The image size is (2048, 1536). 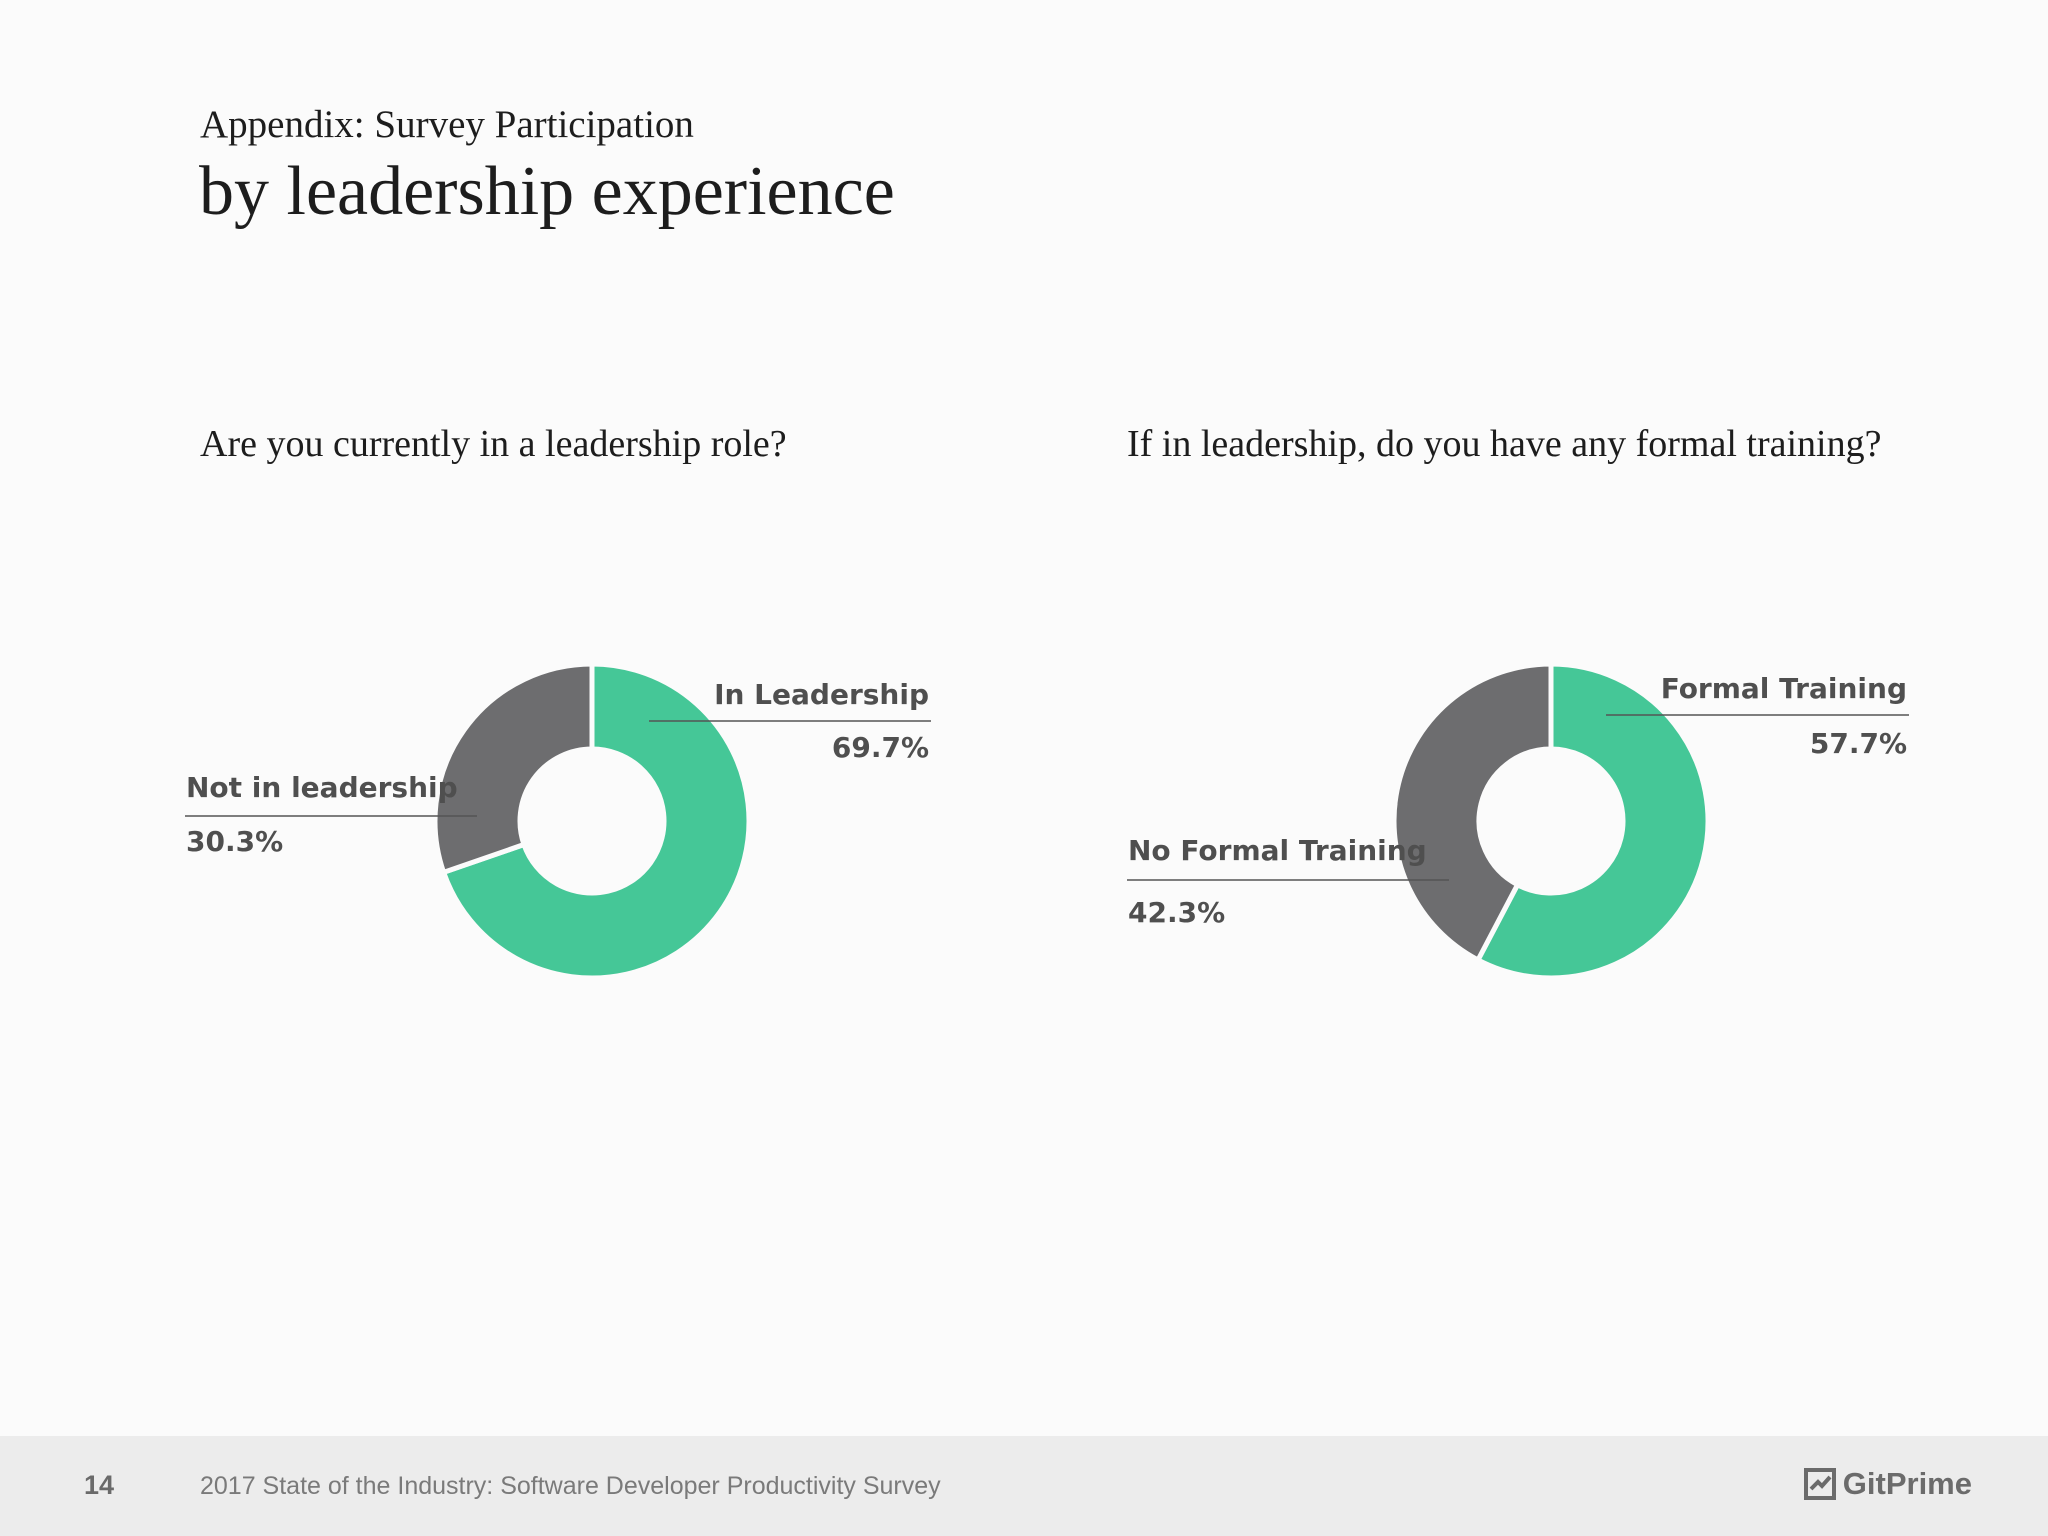 What do you see at coordinates (1783, 688) in the screenshot?
I see `slice-label-formal-training: Formal Training` at bounding box center [1783, 688].